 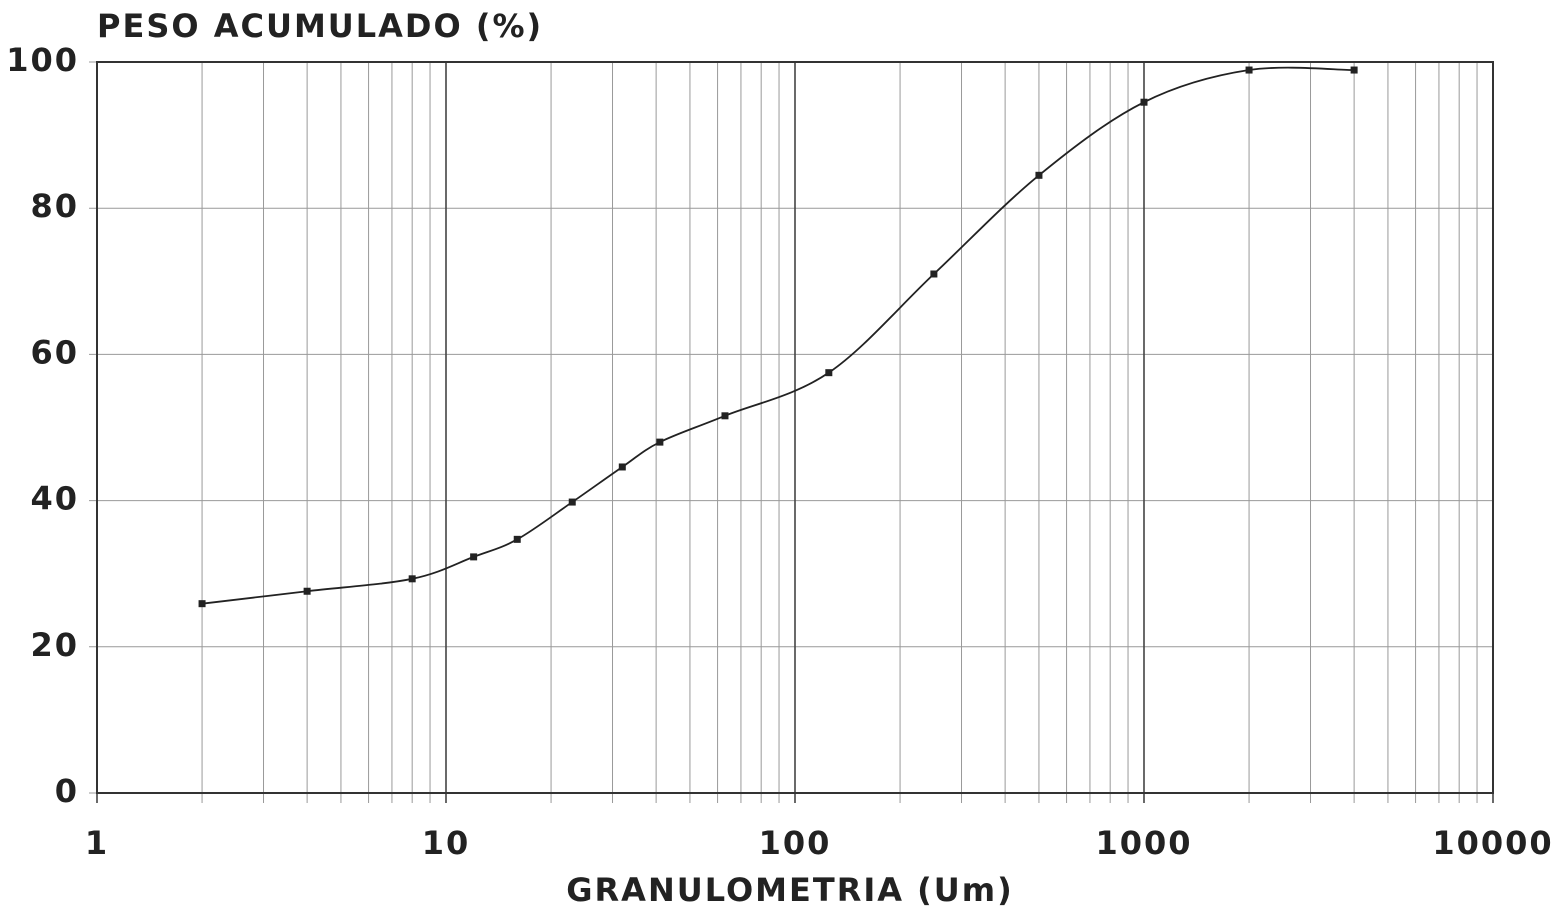 I want to click on y-tick-label: 60, so click(x=54, y=352).